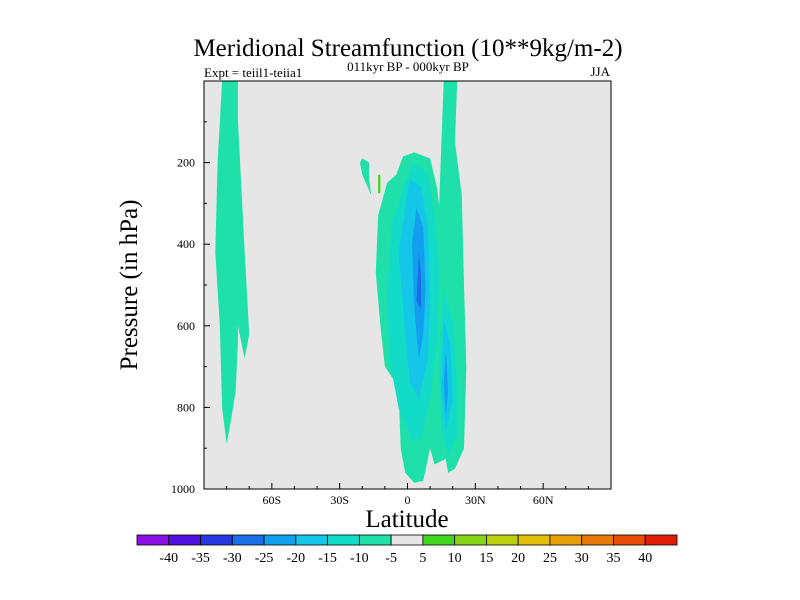  I want to click on colorbar-label: -25, so click(264, 558).